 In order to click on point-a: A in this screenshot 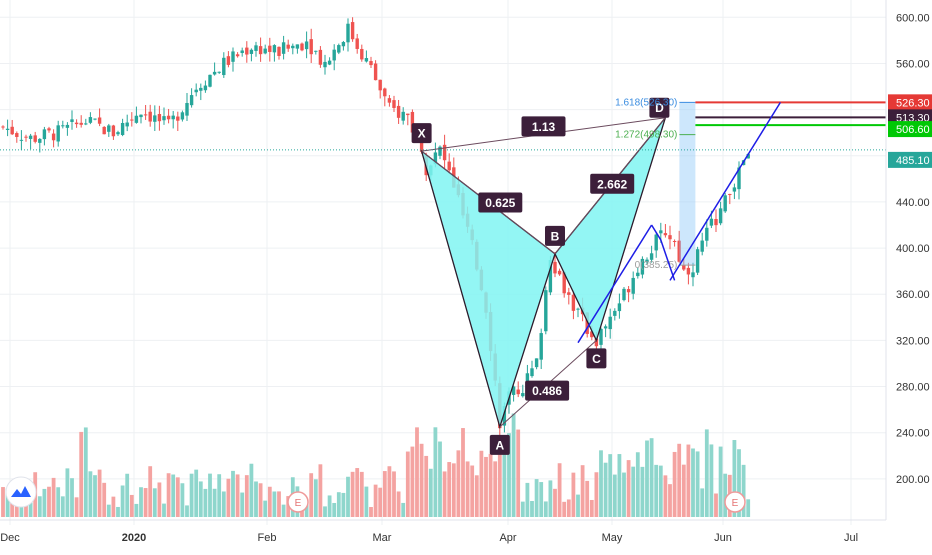, I will do `click(499, 444)`.